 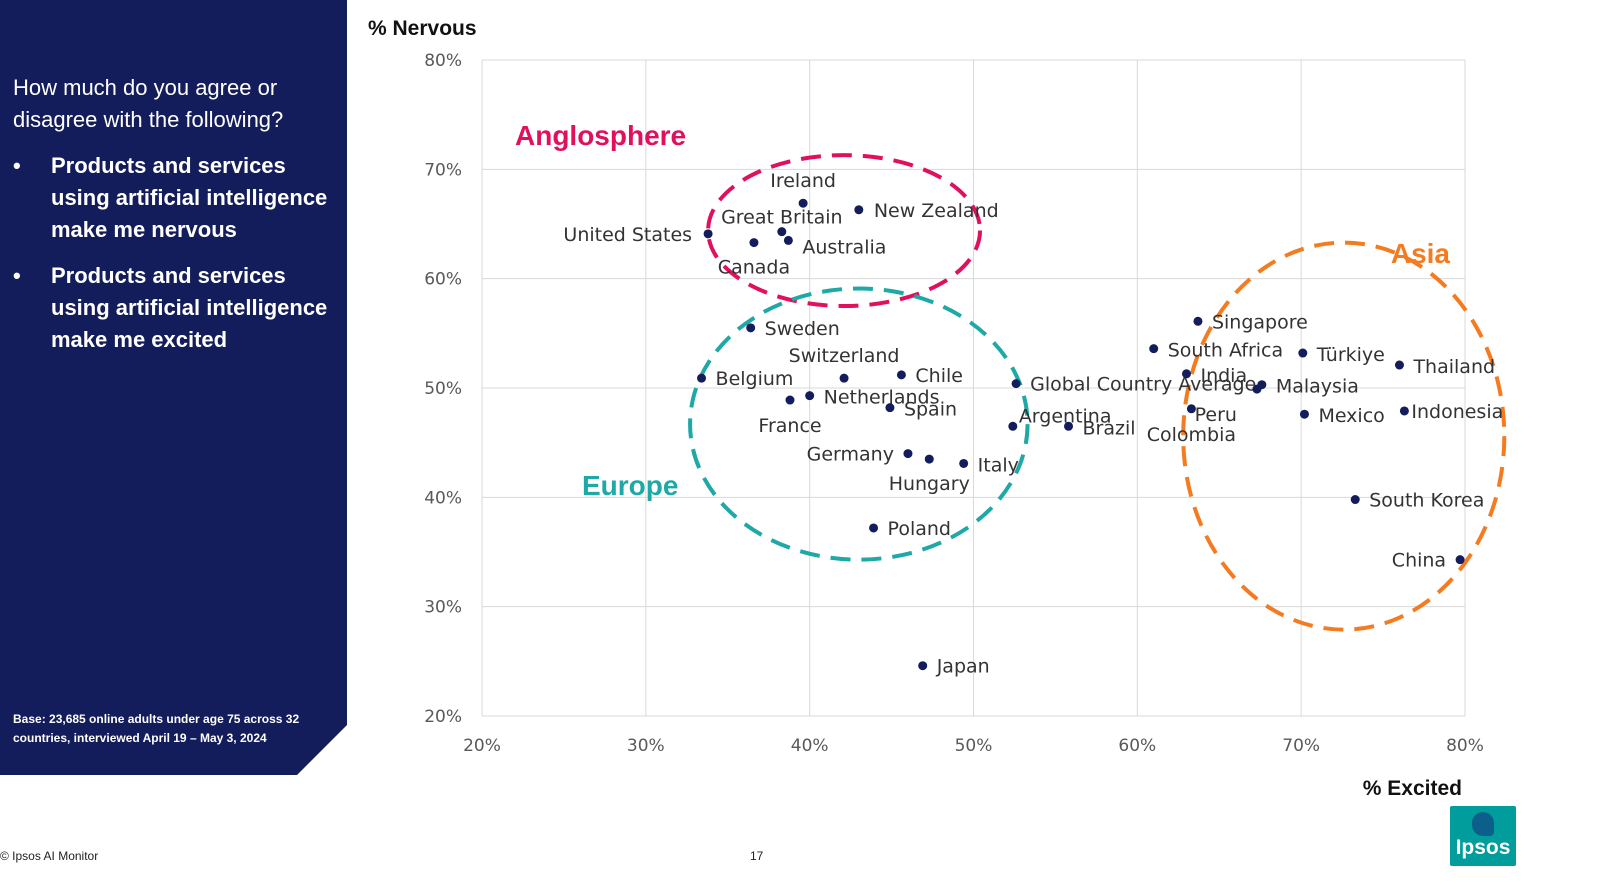 What do you see at coordinates (1216, 415) in the screenshot?
I see `data-point-label: Peru` at bounding box center [1216, 415].